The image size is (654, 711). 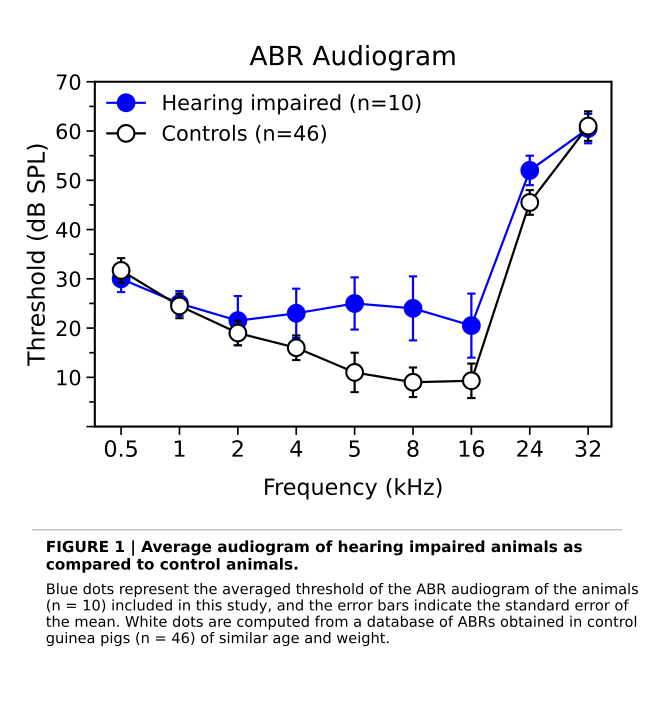 What do you see at coordinates (68, 328) in the screenshot?
I see `y-tick-label: 20` at bounding box center [68, 328].